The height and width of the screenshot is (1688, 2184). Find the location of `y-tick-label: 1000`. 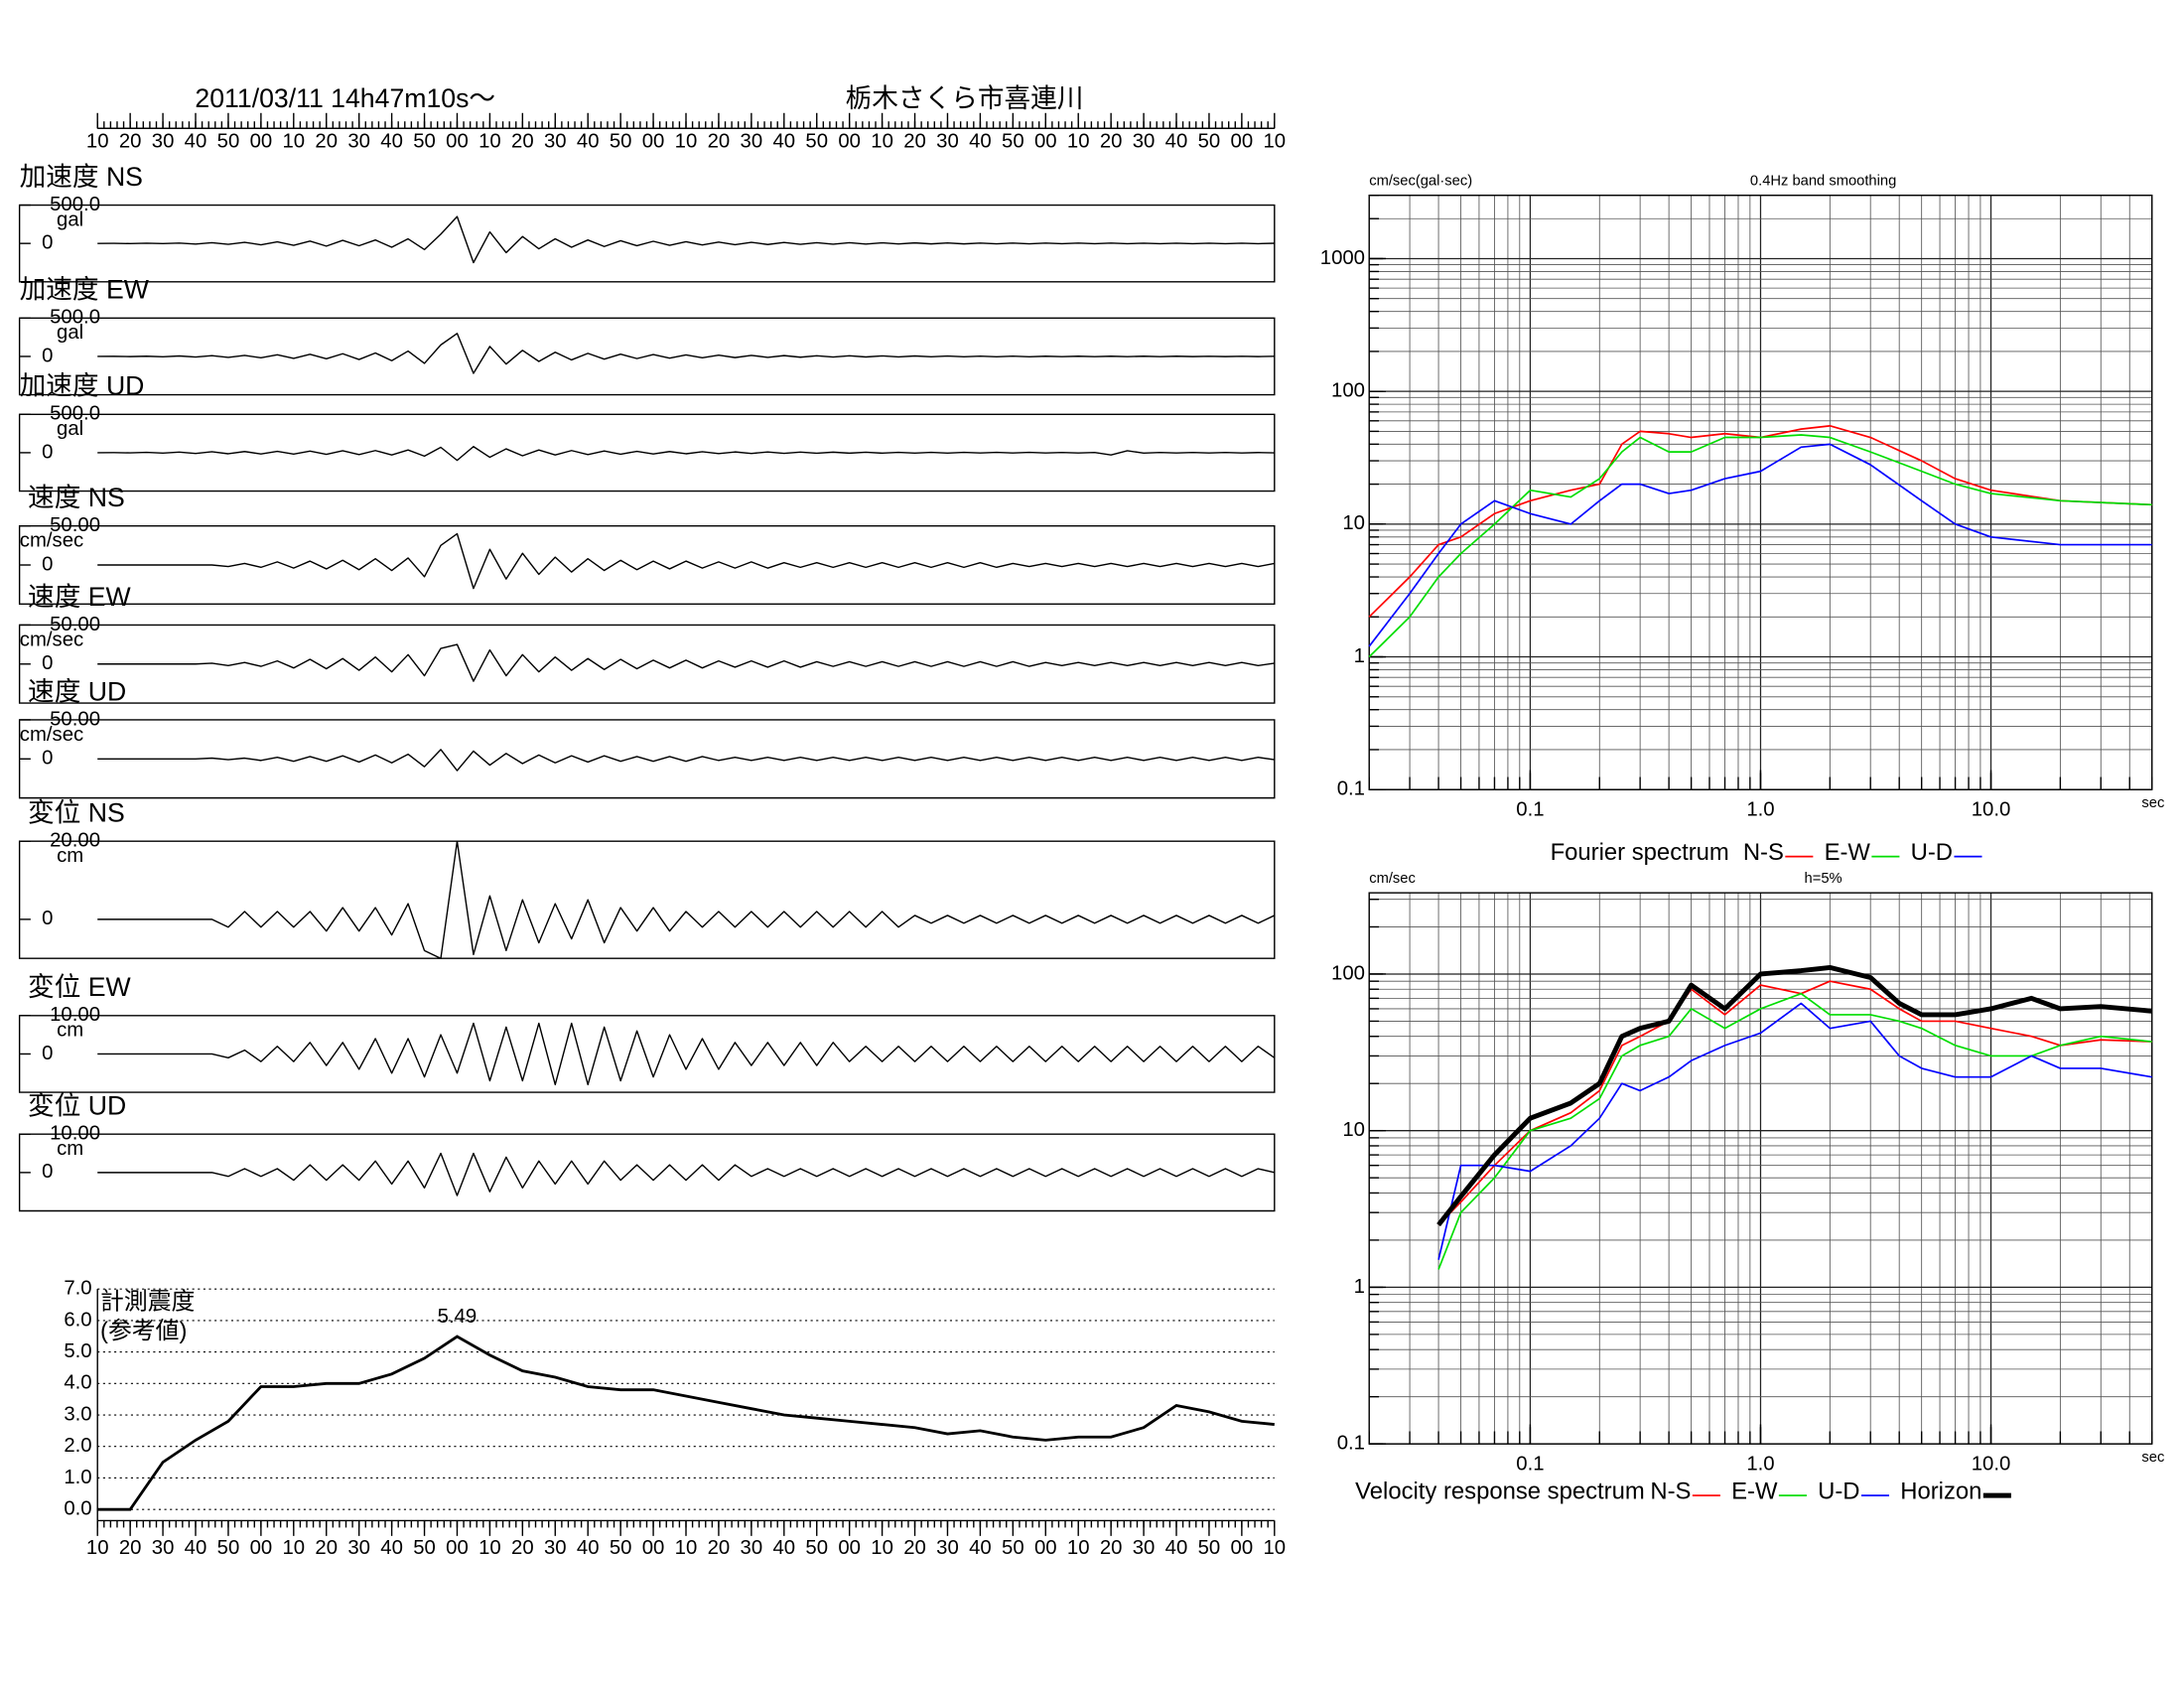

y-tick-label: 1000 is located at coordinates (1342, 258).